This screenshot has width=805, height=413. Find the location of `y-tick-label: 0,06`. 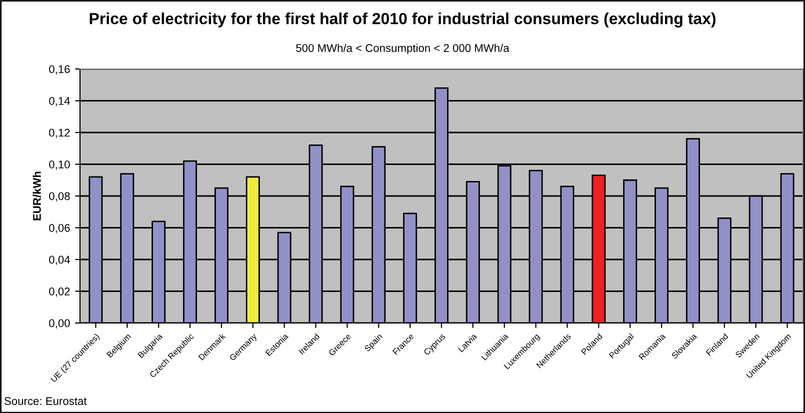

y-tick-label: 0,06 is located at coordinates (59, 229).